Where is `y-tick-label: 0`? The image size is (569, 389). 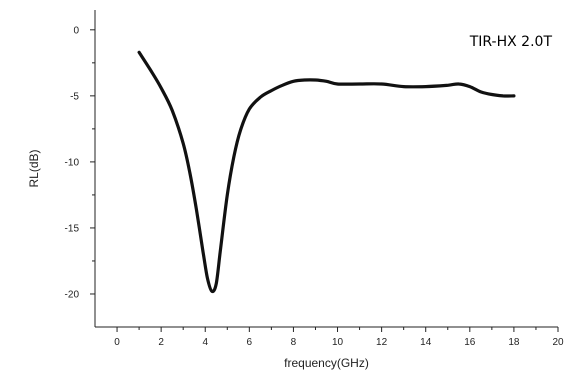
y-tick-label: 0 is located at coordinates (76, 30).